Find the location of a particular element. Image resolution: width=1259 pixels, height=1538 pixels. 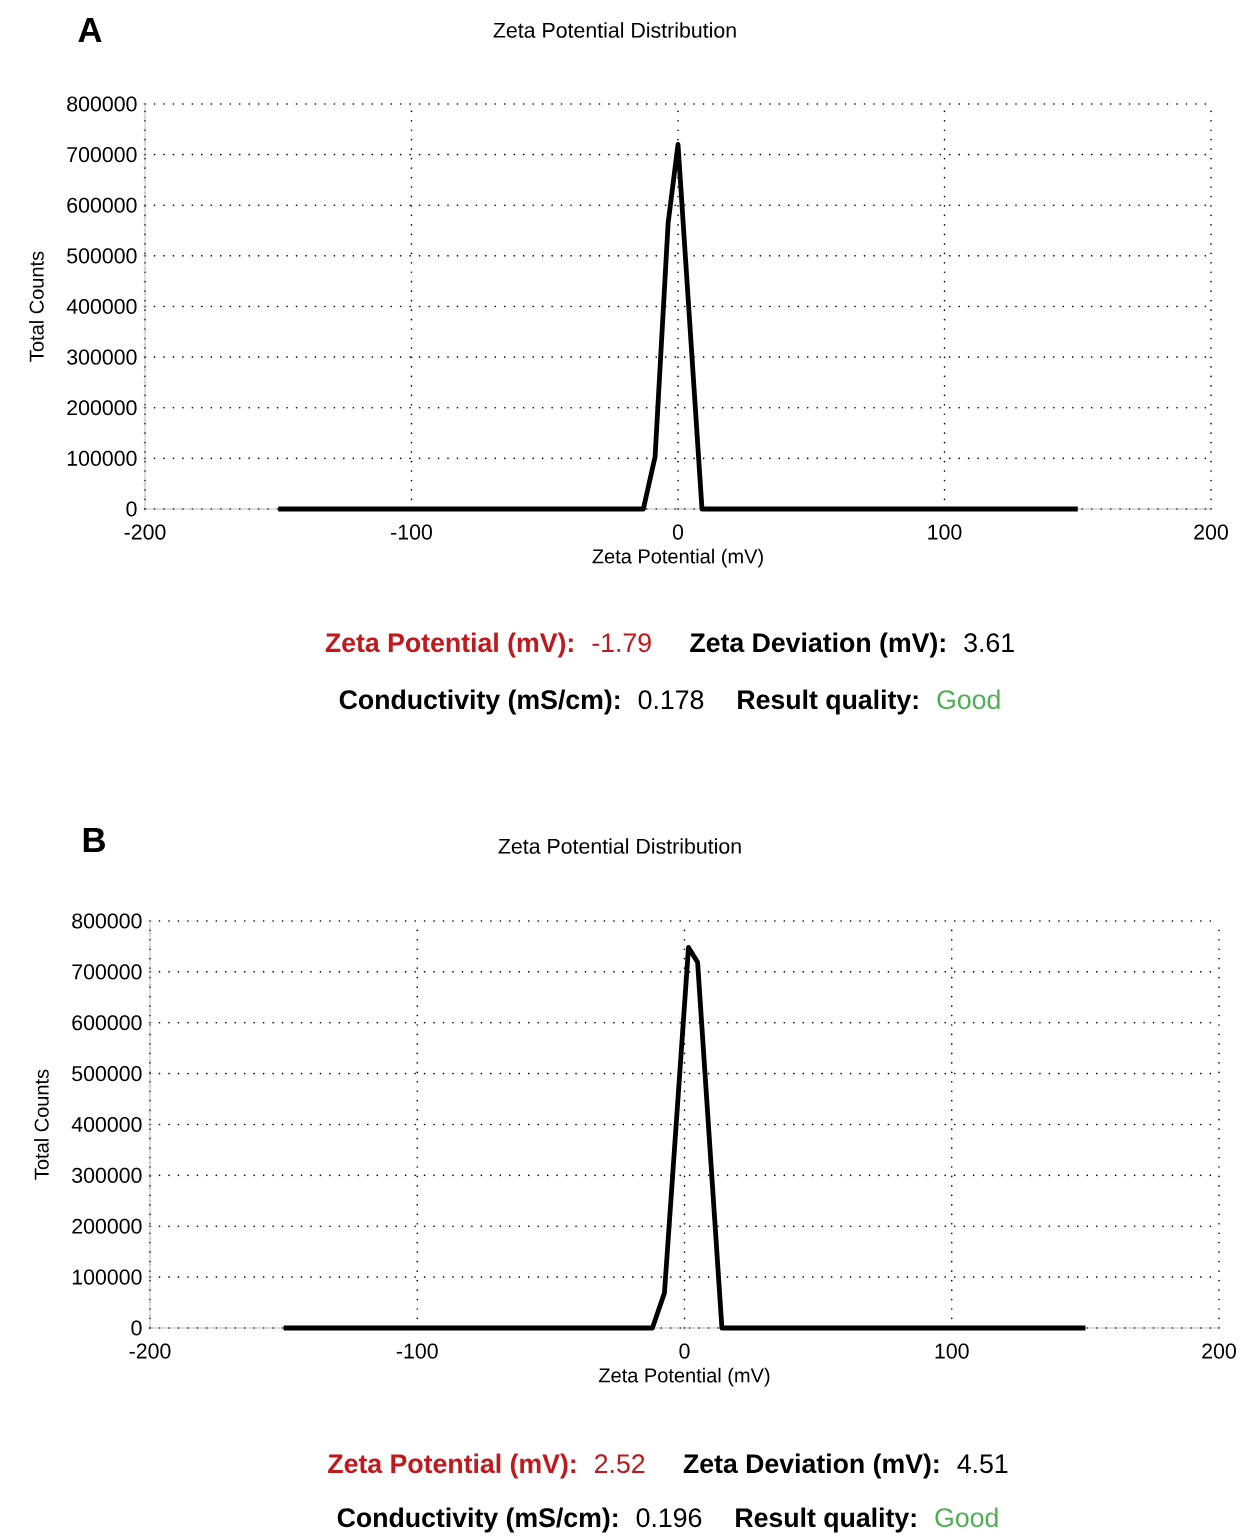

text: 4.51 is located at coordinates (982, 1464).